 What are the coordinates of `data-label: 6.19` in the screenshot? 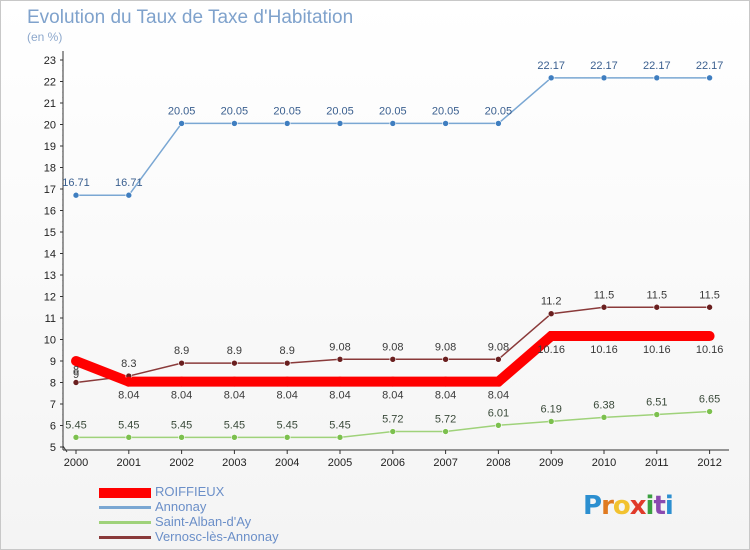 It's located at (550, 409).